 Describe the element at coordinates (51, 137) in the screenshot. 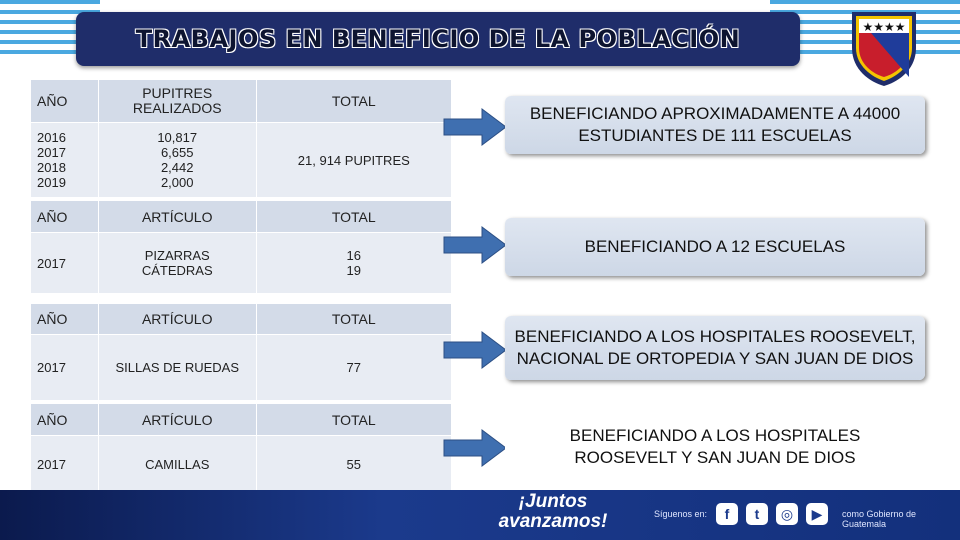

I see `year-value: 2016` at that location.